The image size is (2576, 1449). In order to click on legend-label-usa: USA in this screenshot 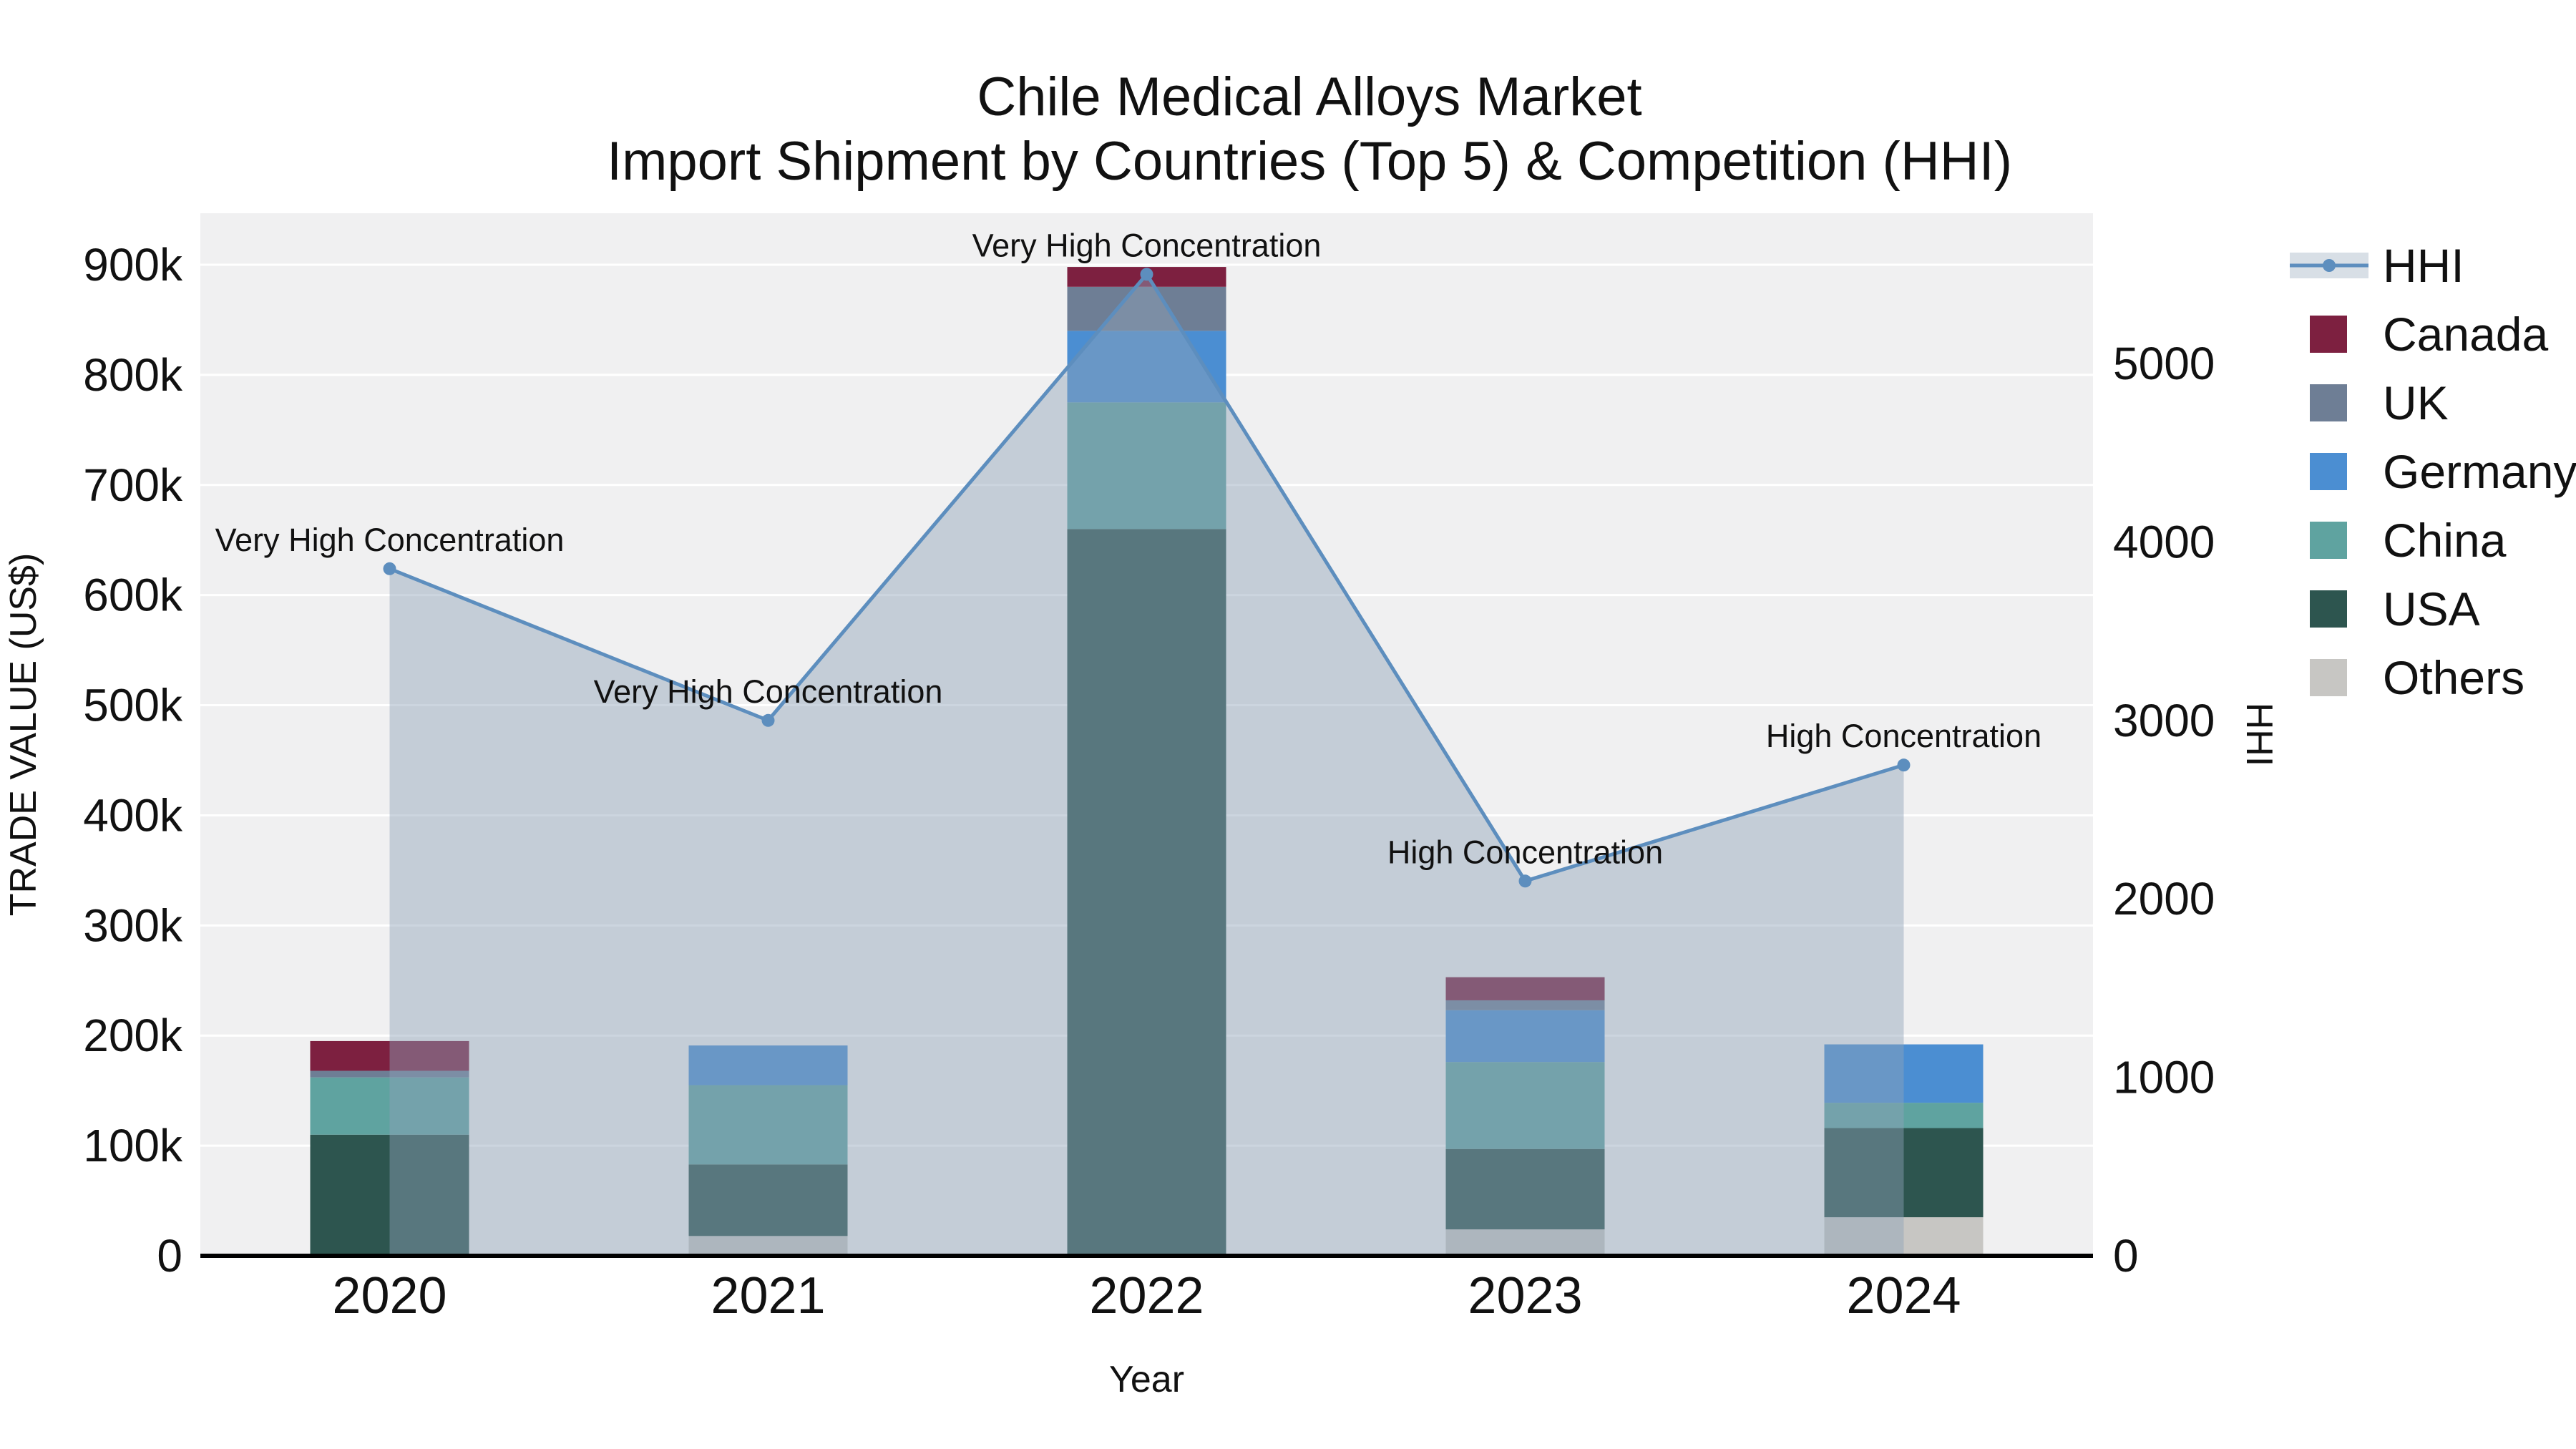, I will do `click(2431, 608)`.